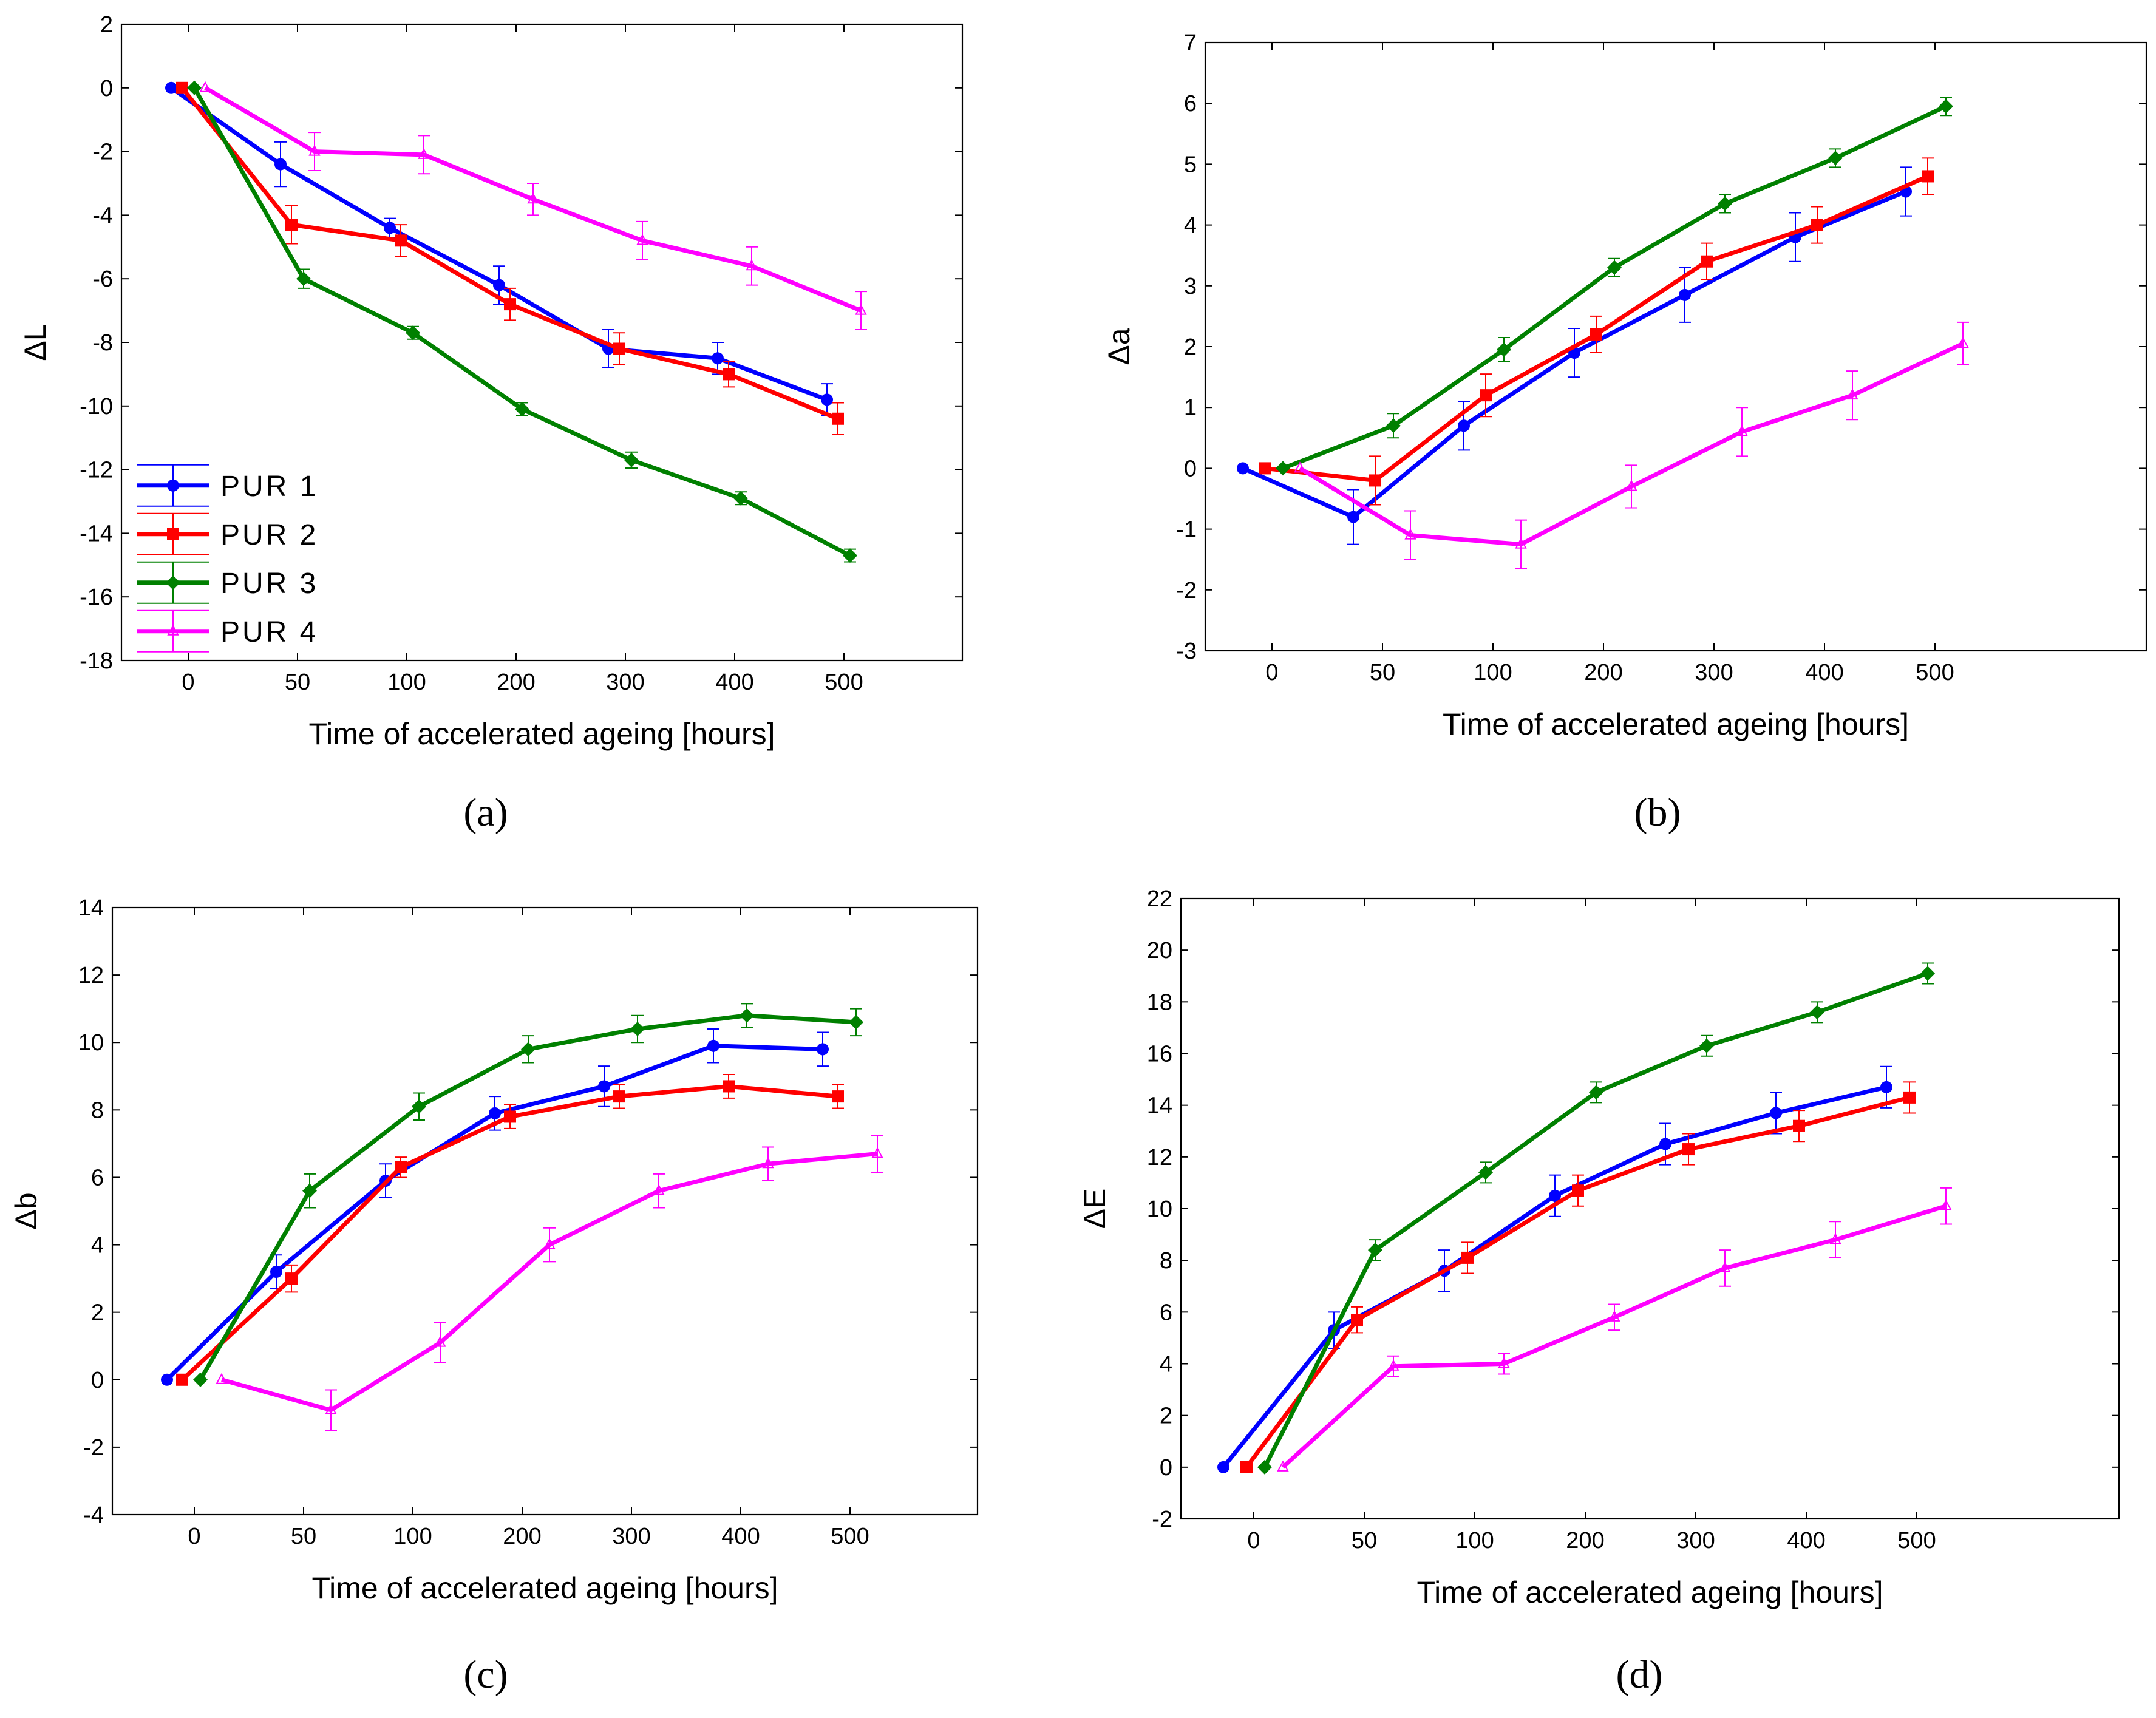 The height and width of the screenshot is (1718, 2156). What do you see at coordinates (96, 597) in the screenshot?
I see `y-tick-label: -16` at bounding box center [96, 597].